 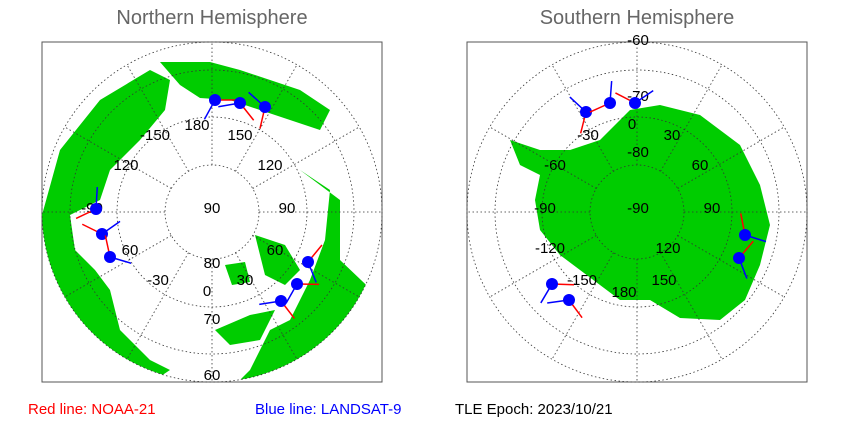 I want to click on graticule-label: 80, so click(x=212, y=263).